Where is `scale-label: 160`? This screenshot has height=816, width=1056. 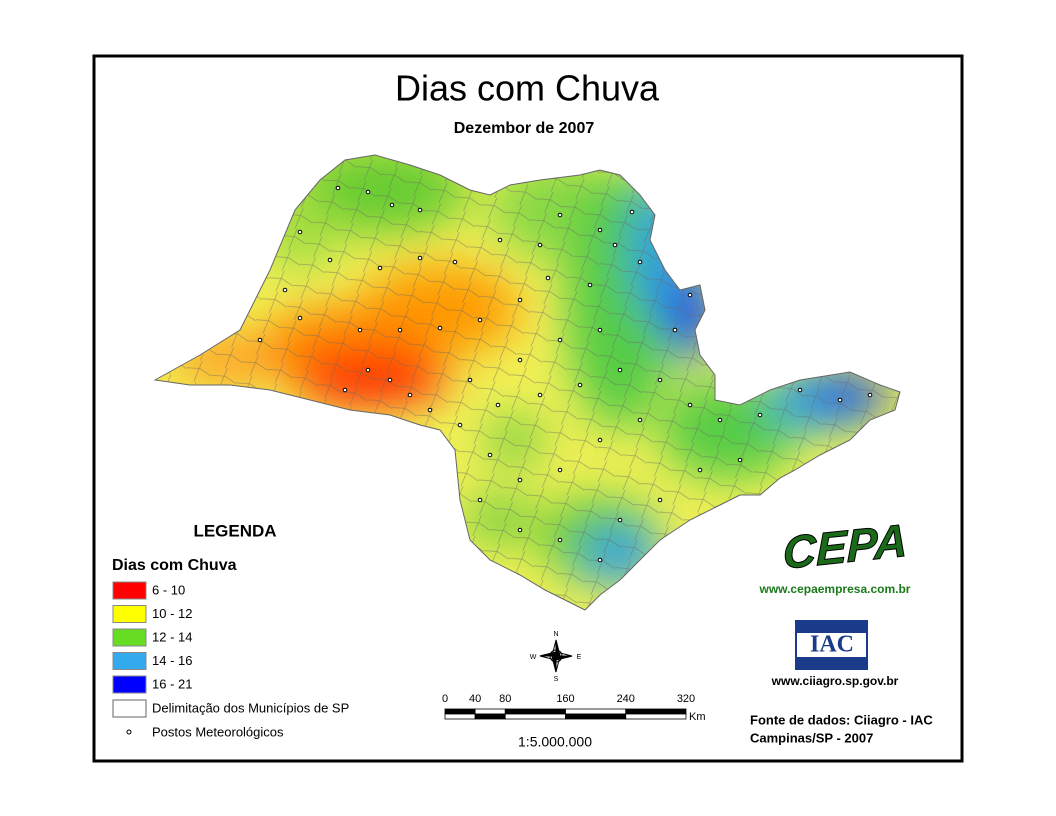 scale-label: 160 is located at coordinates (565, 699).